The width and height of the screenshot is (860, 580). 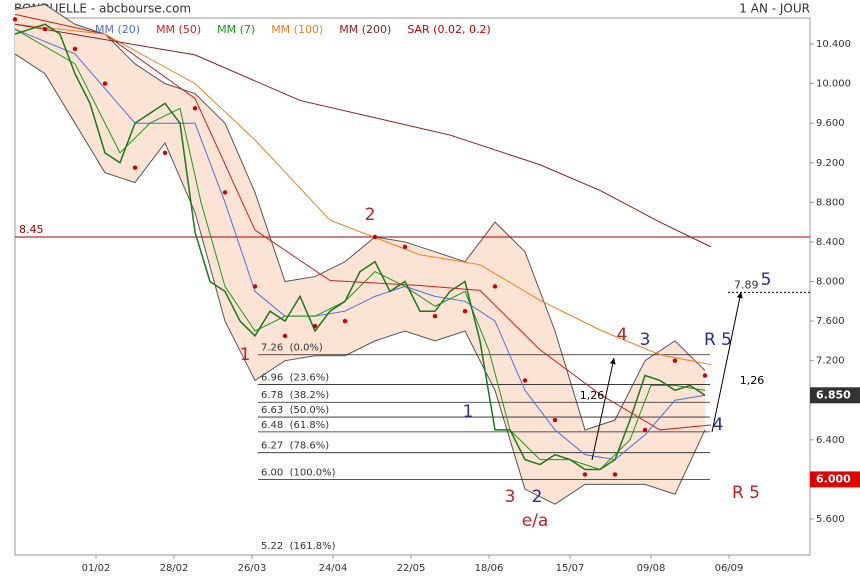 What do you see at coordinates (298, 546) in the screenshot?
I see `fib-label: 5.22 (161.8%)` at bounding box center [298, 546].